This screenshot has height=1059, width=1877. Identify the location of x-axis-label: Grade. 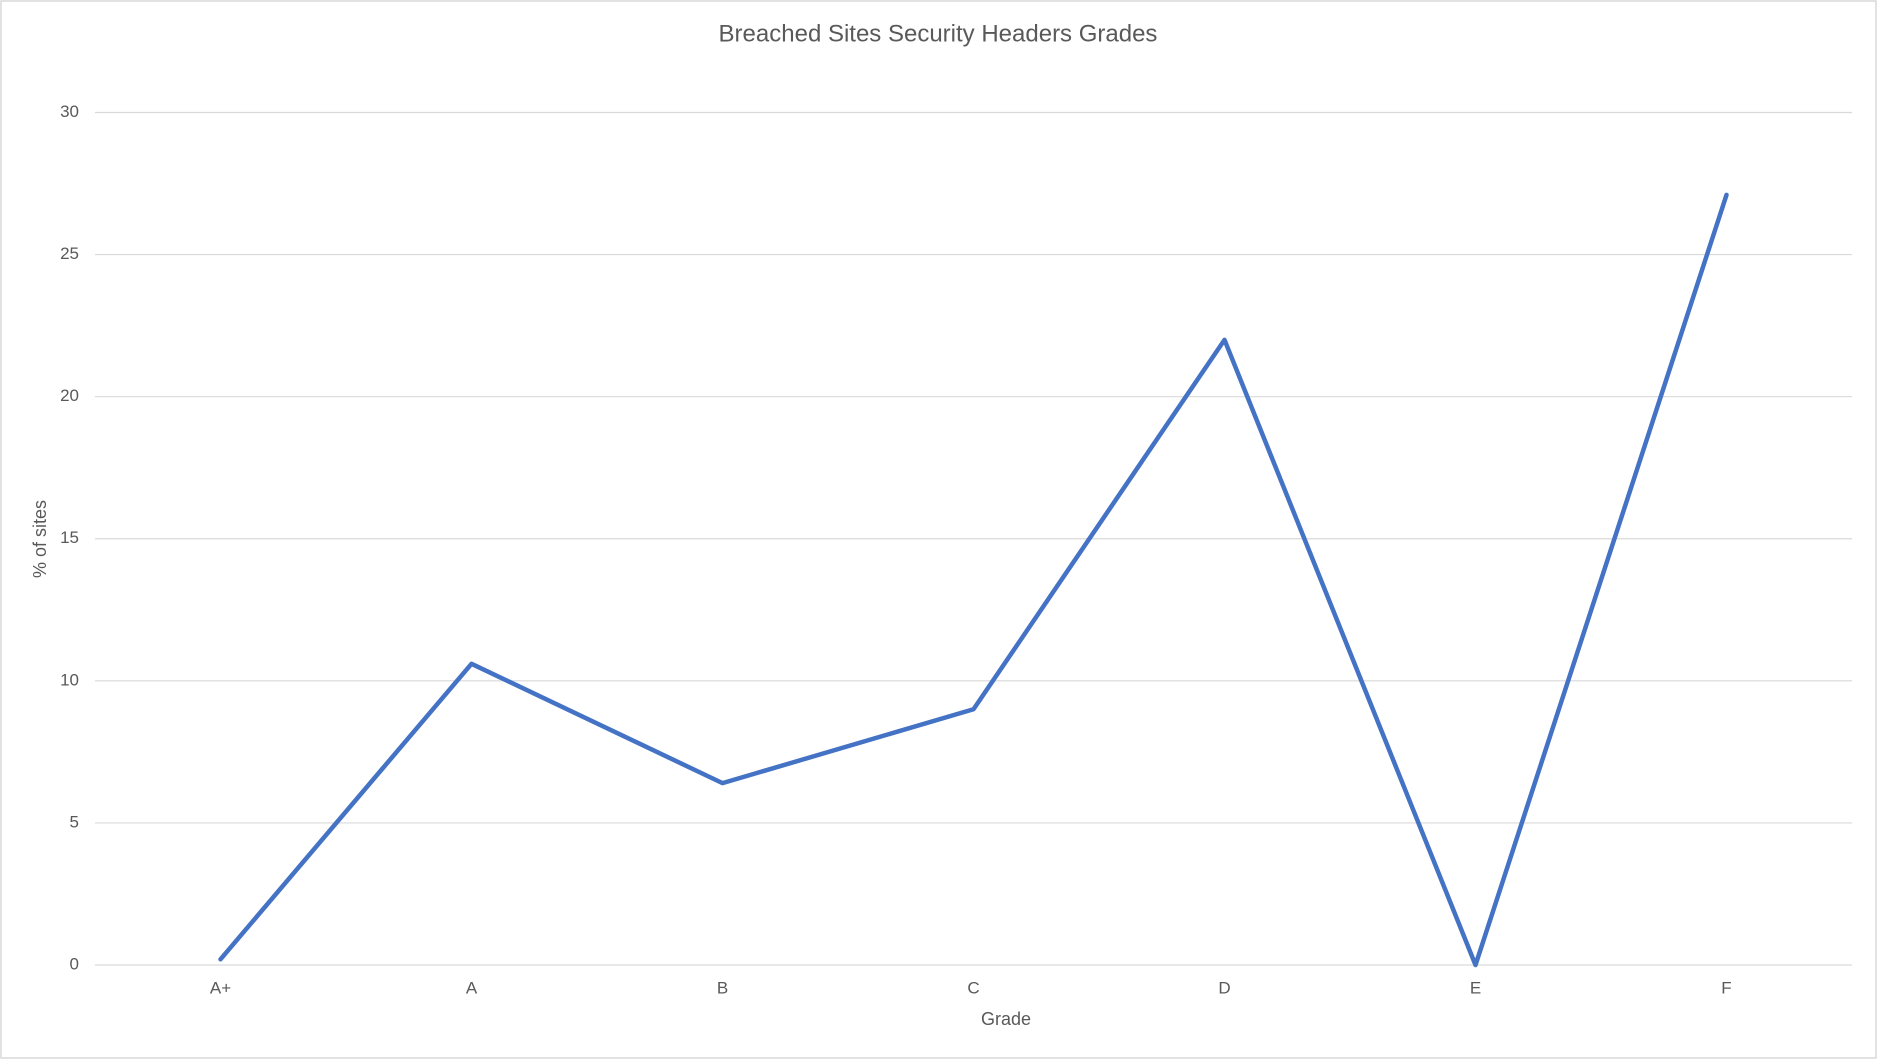
(1006, 1019).